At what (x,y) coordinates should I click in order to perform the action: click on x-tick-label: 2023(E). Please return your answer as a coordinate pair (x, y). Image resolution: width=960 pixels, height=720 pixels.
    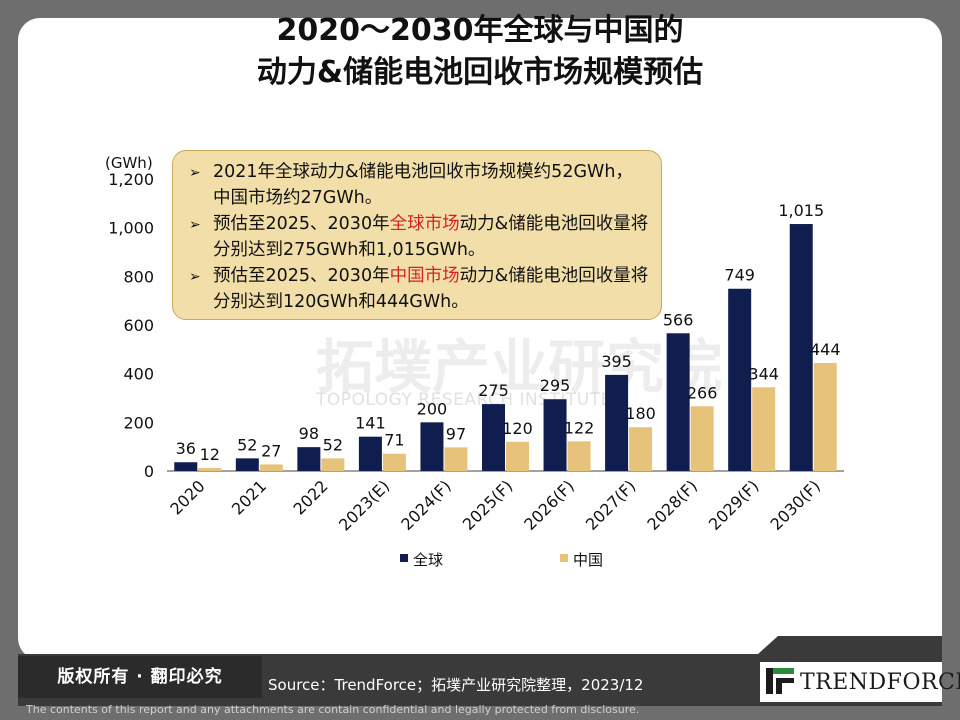
    Looking at the image, I should click on (364, 505).